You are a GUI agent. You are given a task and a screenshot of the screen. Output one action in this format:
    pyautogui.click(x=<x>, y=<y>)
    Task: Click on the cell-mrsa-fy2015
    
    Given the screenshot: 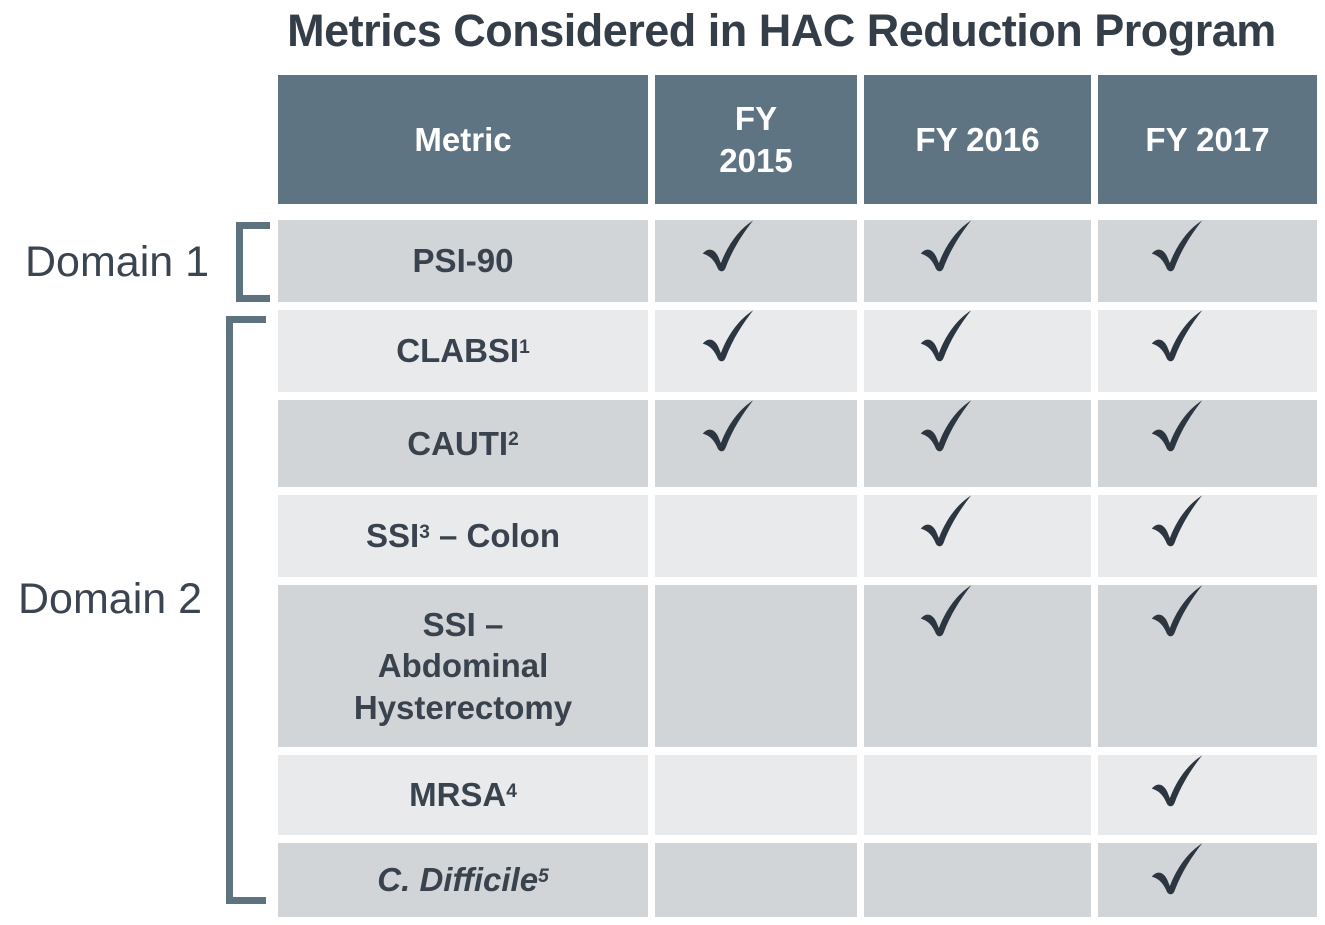 What is the action you would take?
    pyautogui.click(x=756, y=795)
    